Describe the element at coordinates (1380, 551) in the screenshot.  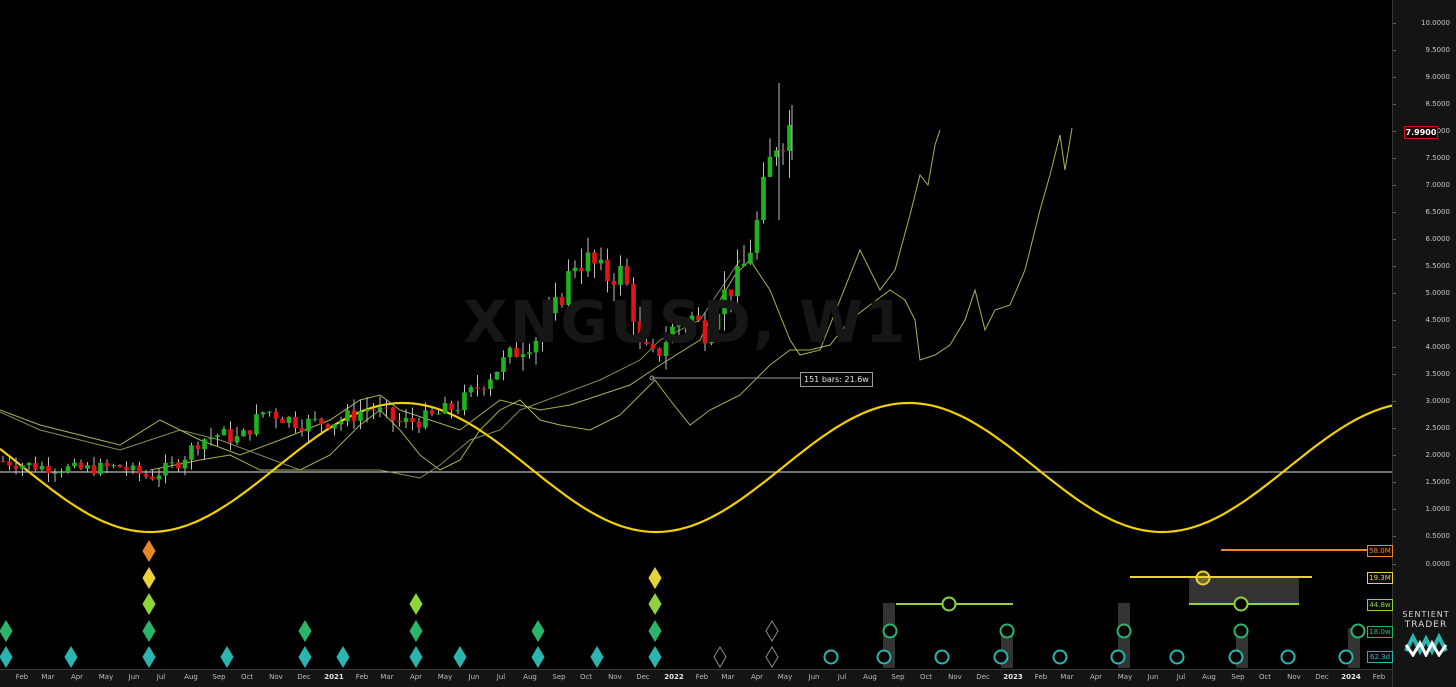
I see `cycle-period-badge: 58.0M` at that location.